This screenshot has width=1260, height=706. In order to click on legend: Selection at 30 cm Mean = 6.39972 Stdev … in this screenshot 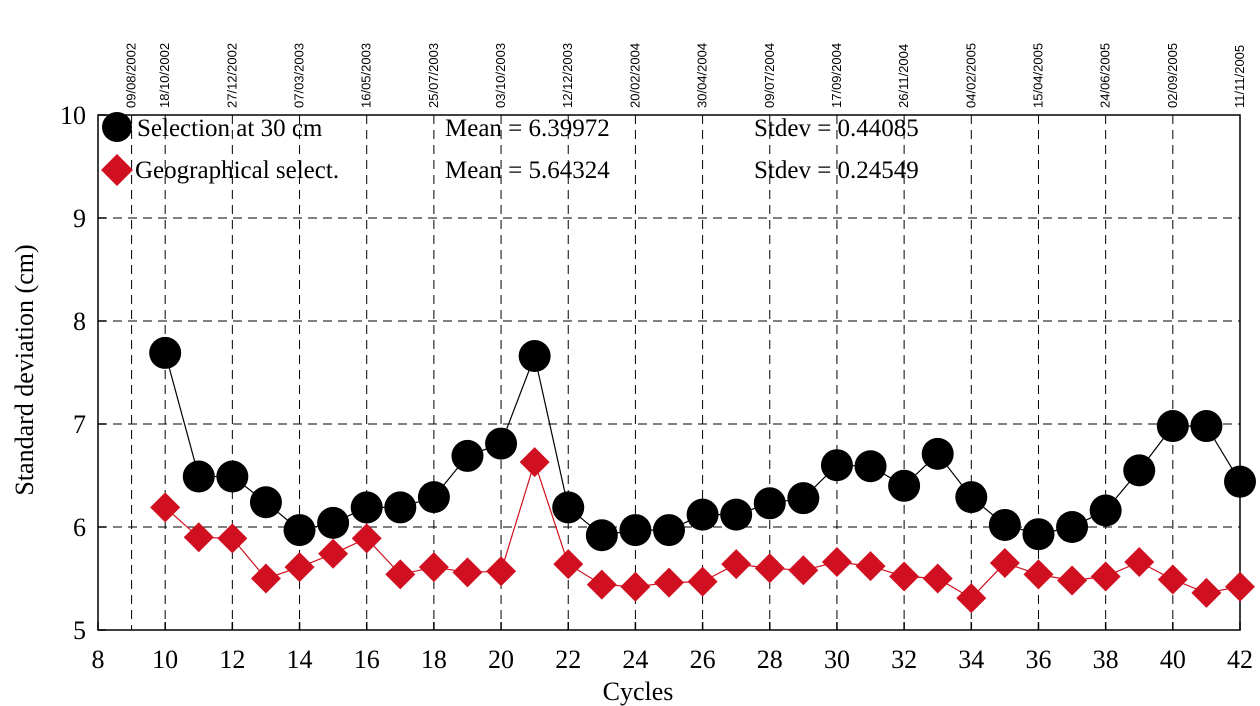, I will do `click(510, 149)`.